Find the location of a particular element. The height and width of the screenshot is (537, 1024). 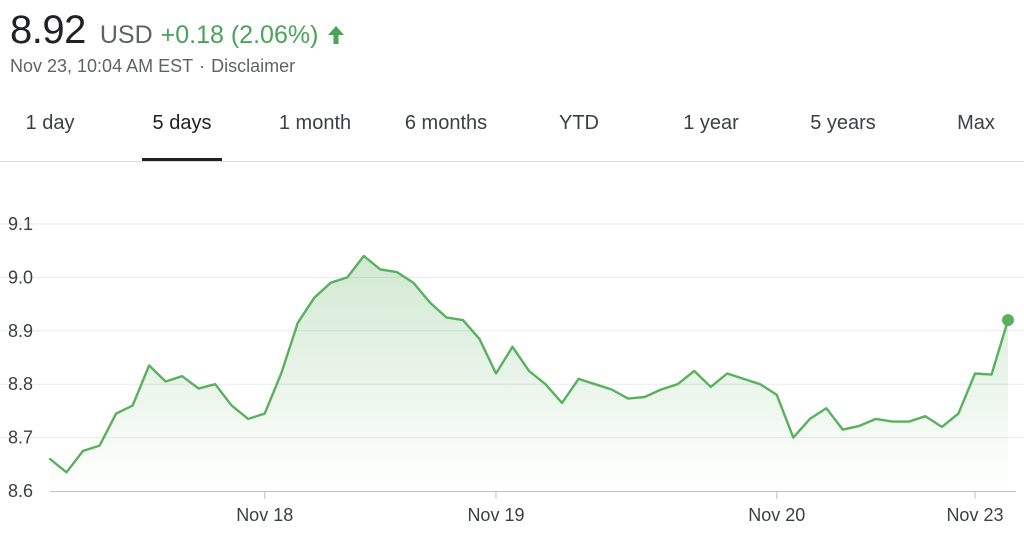

x-tick-label: Nov 23 is located at coordinates (974, 515).